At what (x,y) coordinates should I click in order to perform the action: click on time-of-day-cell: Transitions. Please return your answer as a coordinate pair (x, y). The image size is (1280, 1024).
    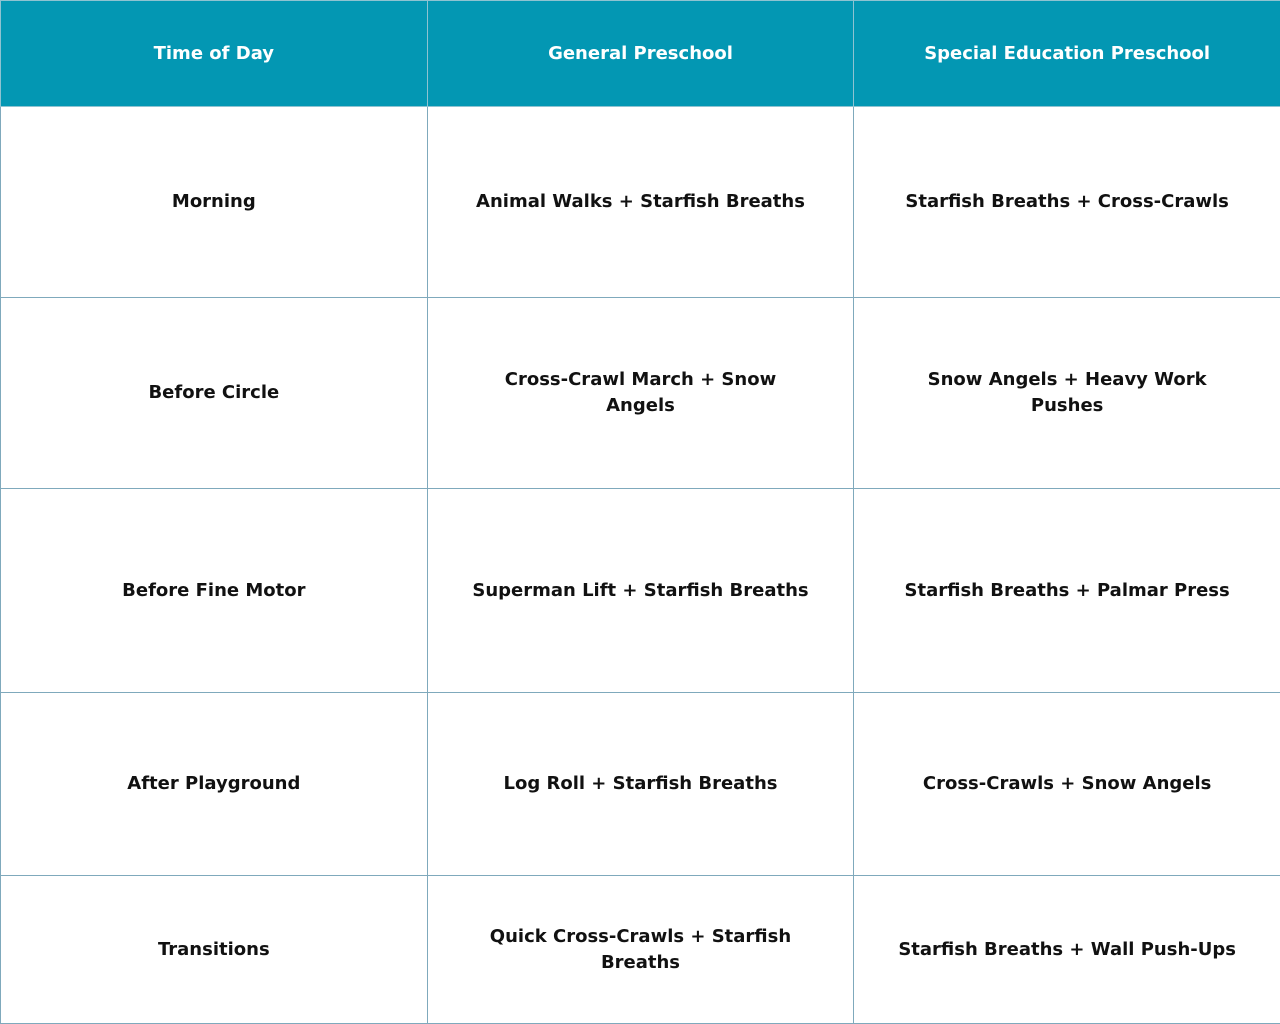
    Looking at the image, I should click on (214, 949).